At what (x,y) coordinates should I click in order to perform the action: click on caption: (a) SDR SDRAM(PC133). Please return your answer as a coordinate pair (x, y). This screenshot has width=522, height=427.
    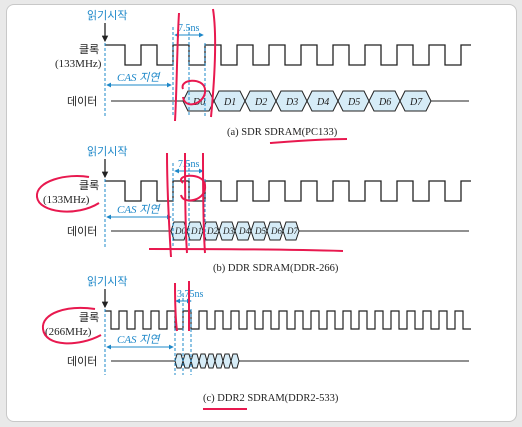
    Looking at the image, I should click on (282, 132).